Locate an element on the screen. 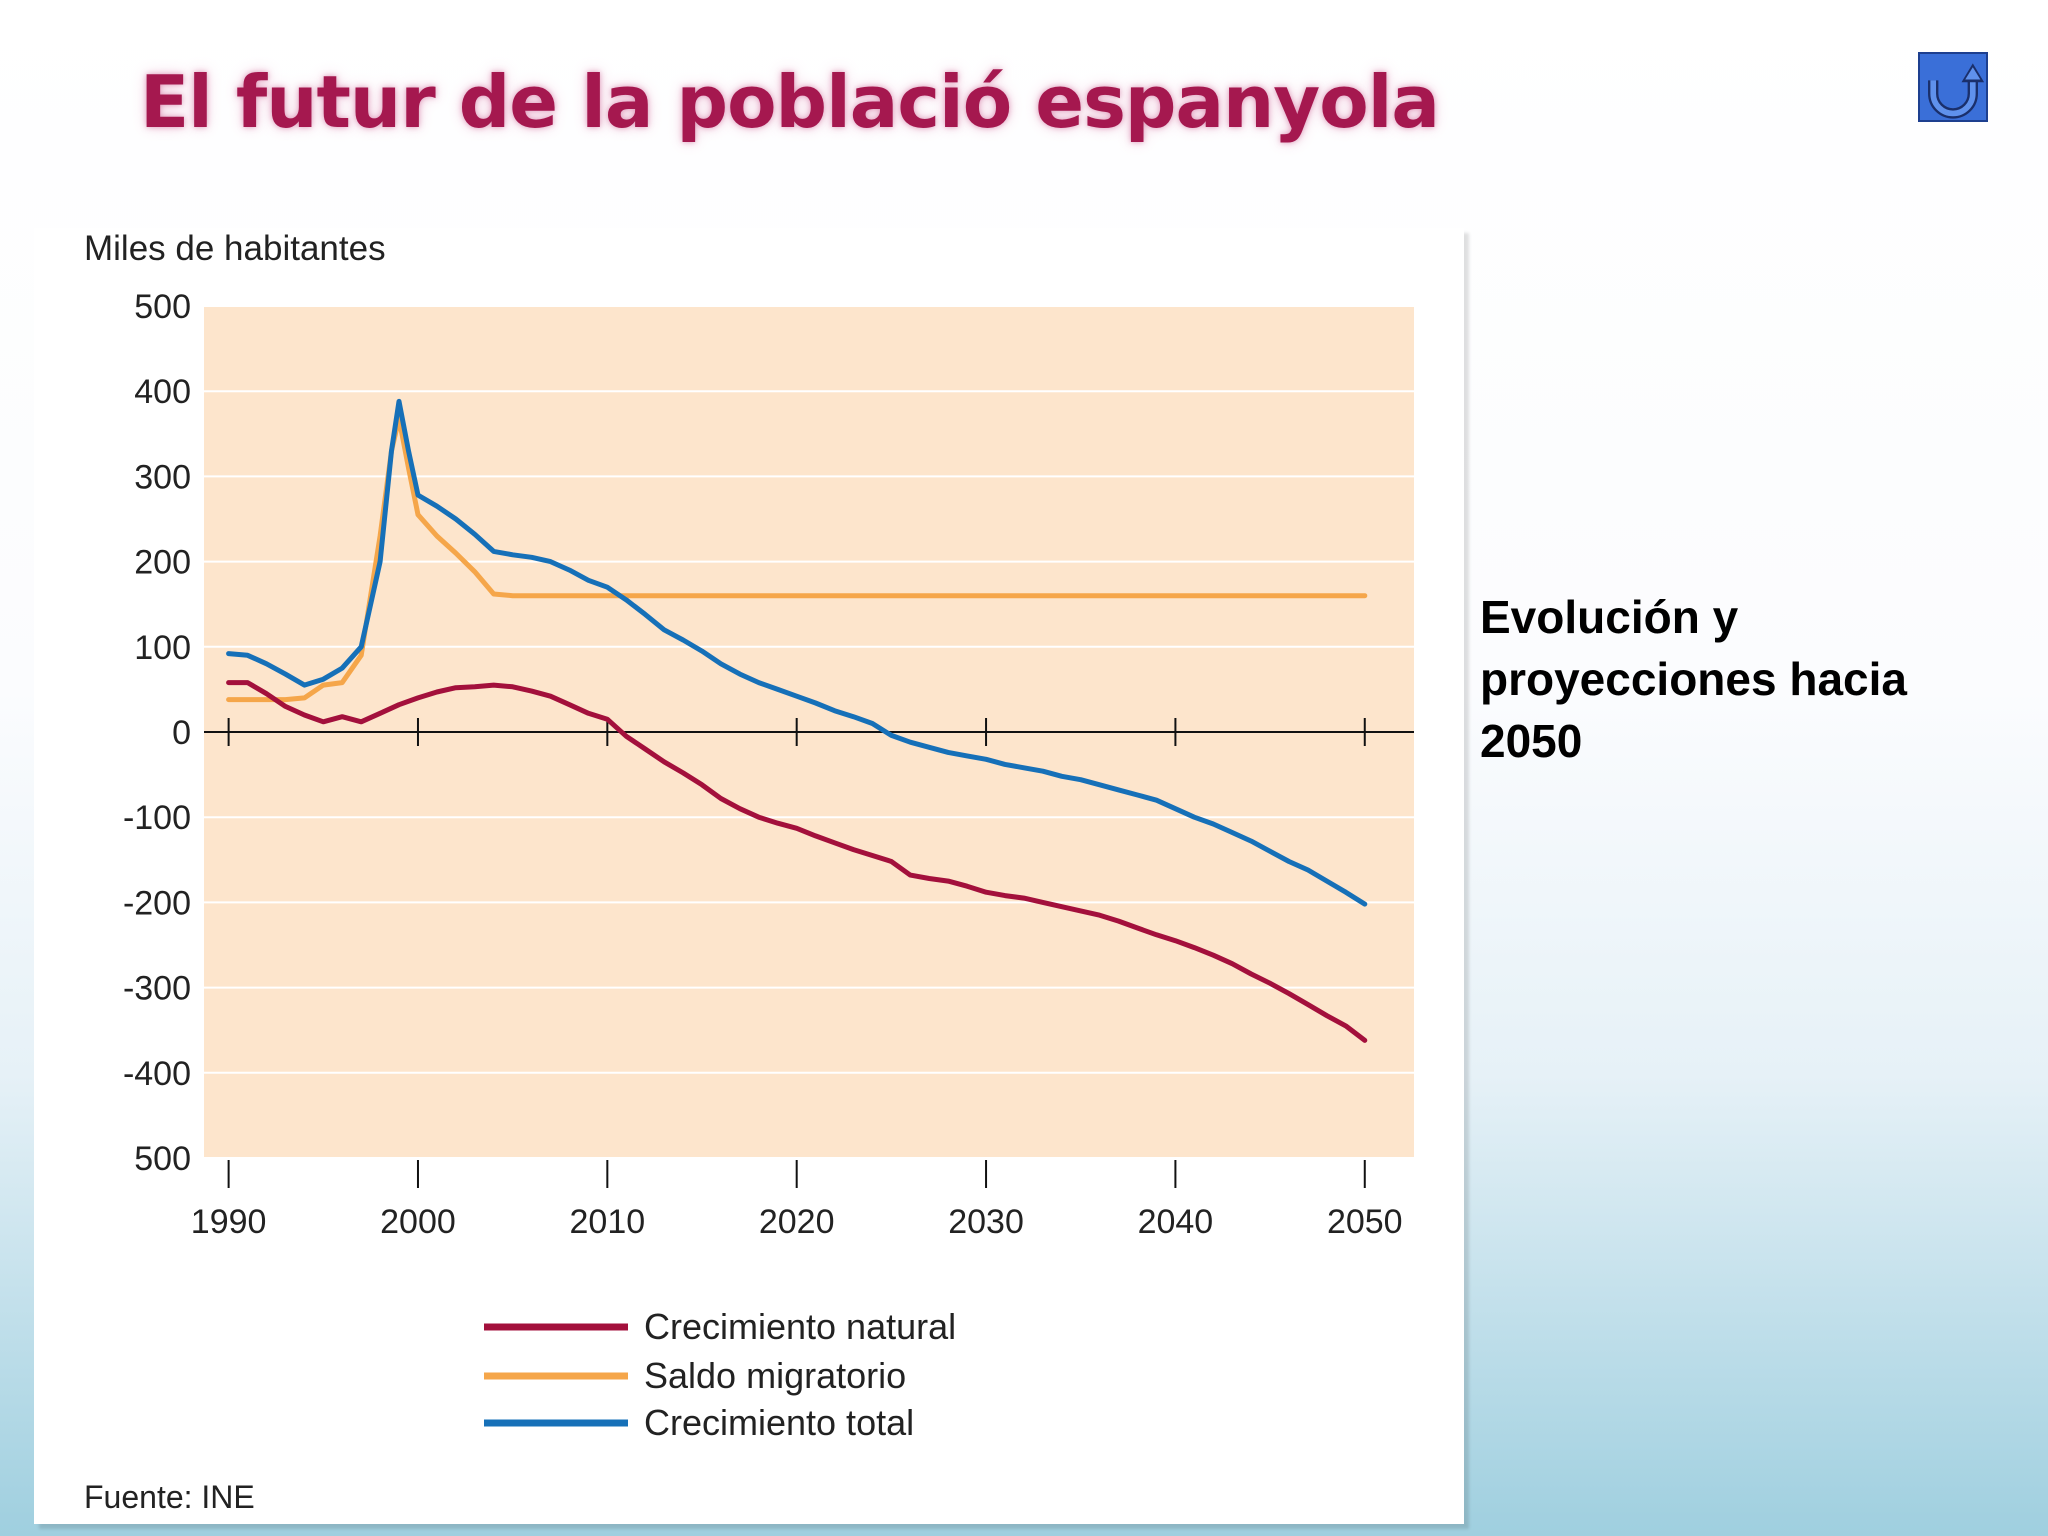 This screenshot has height=1536, width=2048. x-tick-label: 1990 is located at coordinates (229, 1222).